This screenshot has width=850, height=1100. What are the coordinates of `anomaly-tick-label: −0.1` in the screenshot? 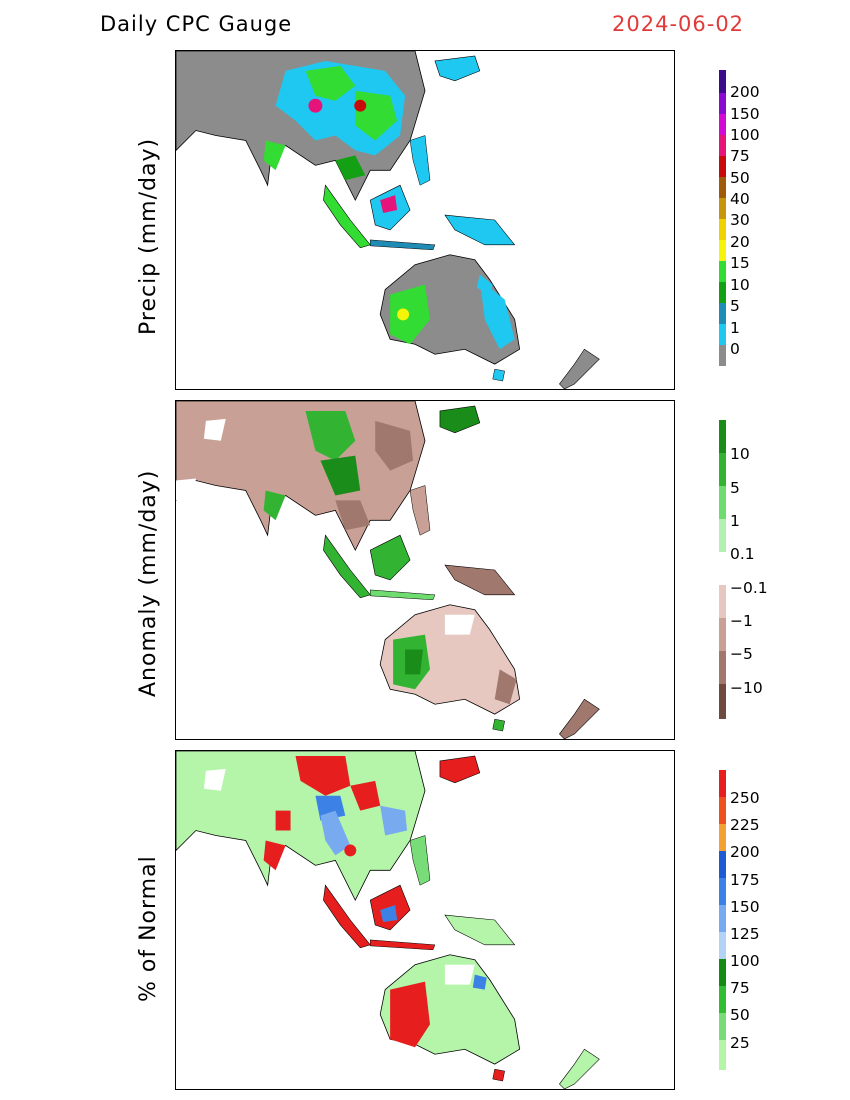 It's located at (749, 588).